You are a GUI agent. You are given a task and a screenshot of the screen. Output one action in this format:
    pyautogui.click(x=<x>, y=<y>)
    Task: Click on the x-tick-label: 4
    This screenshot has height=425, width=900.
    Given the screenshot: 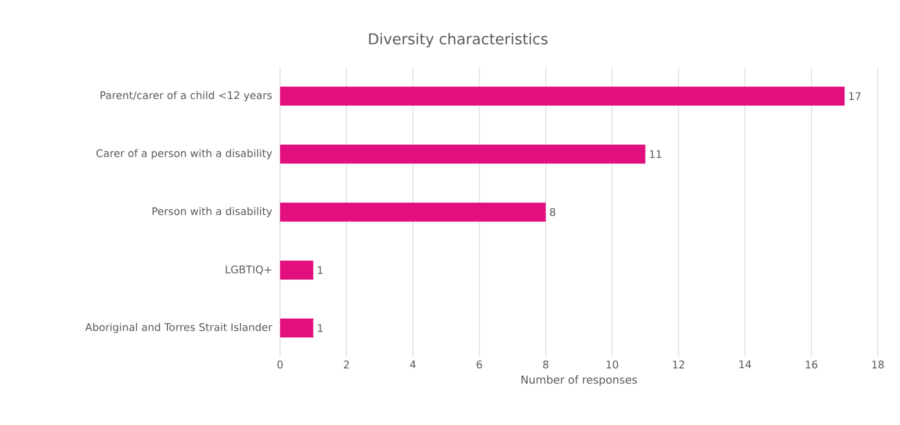 What is the action you would take?
    pyautogui.click(x=413, y=364)
    